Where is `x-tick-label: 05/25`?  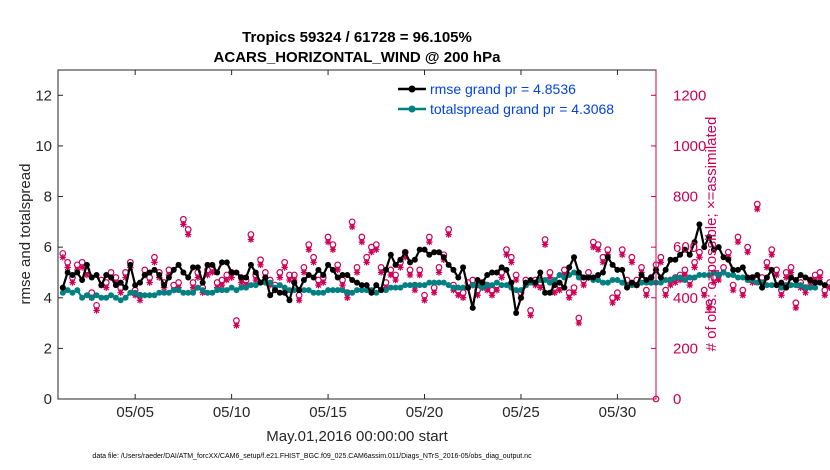
x-tick-label: 05/25 is located at coordinates (521, 412).